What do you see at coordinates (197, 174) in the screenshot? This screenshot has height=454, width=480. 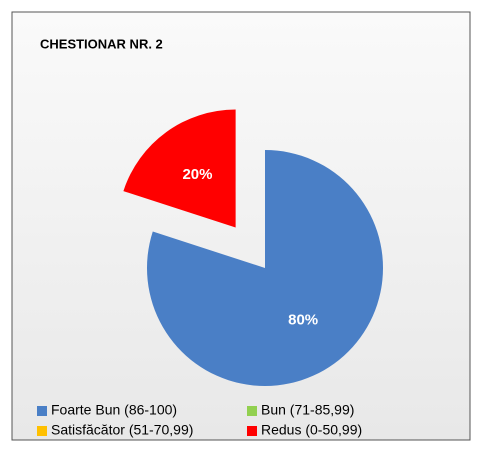 I see `data-label: 20%` at bounding box center [197, 174].